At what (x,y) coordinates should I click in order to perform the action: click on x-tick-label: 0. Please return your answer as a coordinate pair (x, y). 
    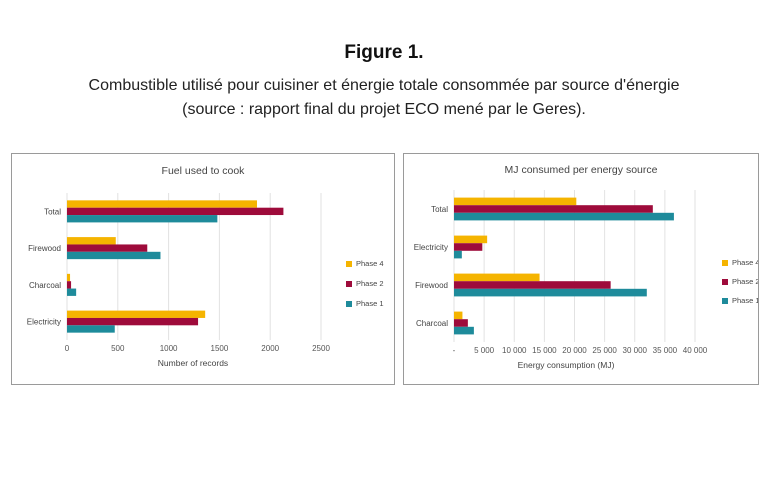
    Looking at the image, I should click on (67, 348).